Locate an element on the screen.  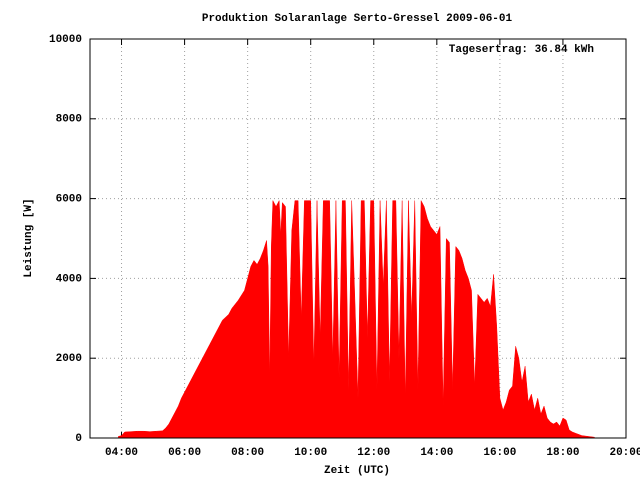
y-tick-label: 8000 is located at coordinates (69, 120).